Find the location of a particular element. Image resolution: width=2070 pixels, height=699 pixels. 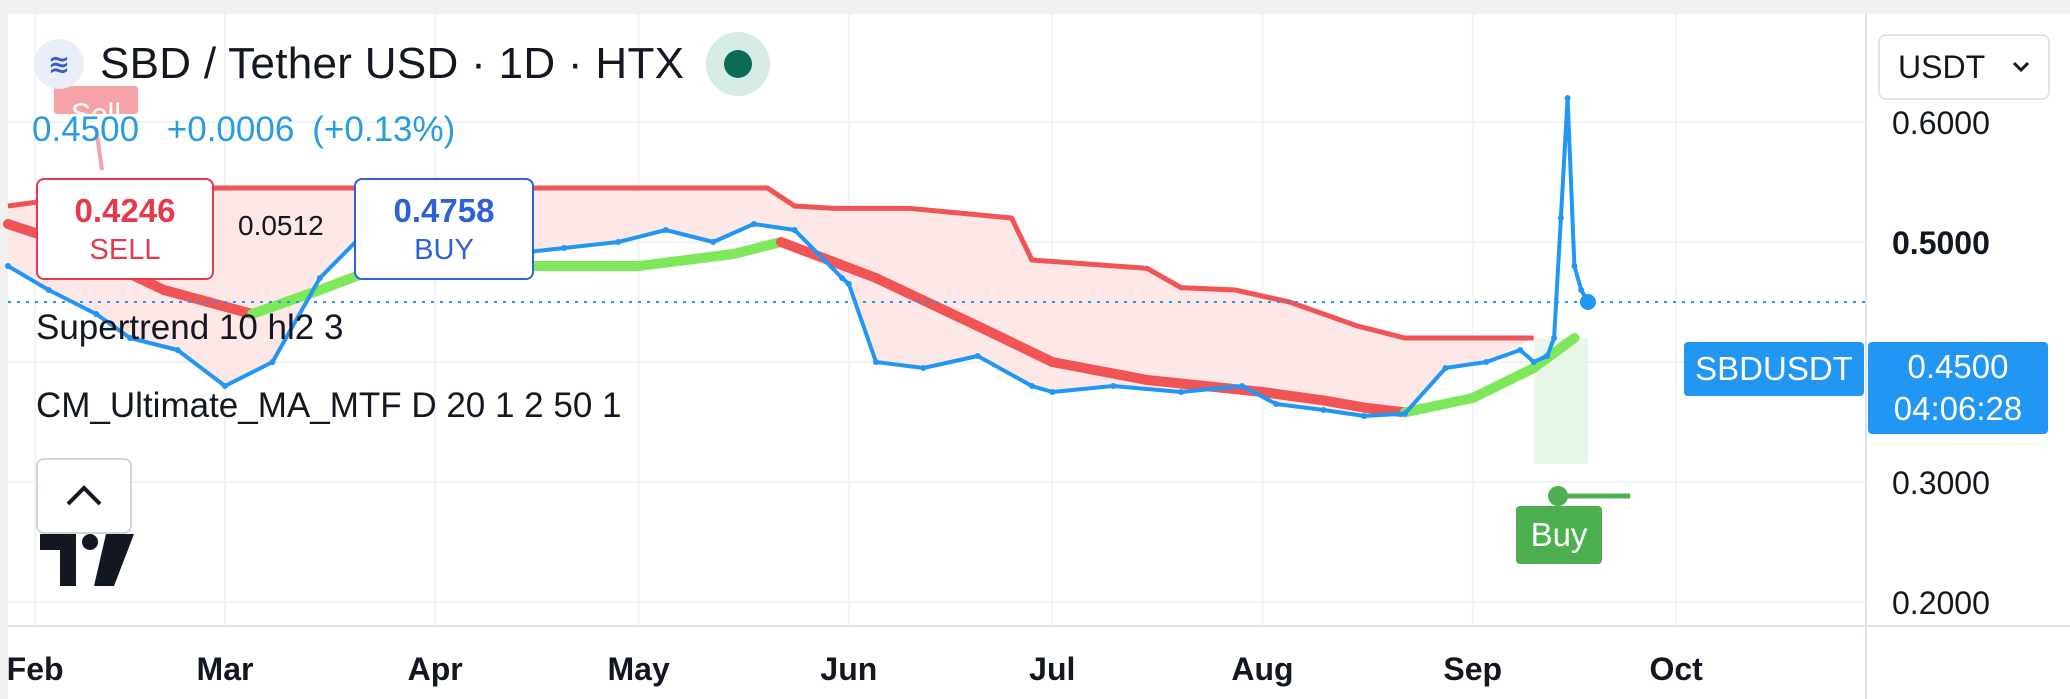

x-tick-label: Jun is located at coordinates (848, 669).